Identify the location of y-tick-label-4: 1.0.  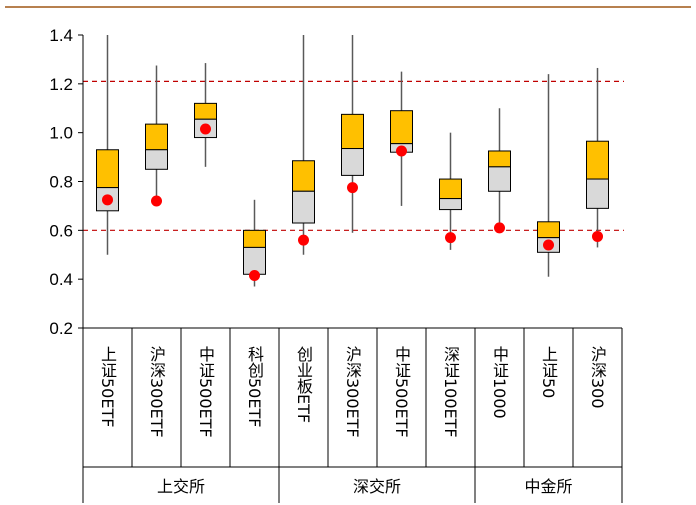
(61, 133).